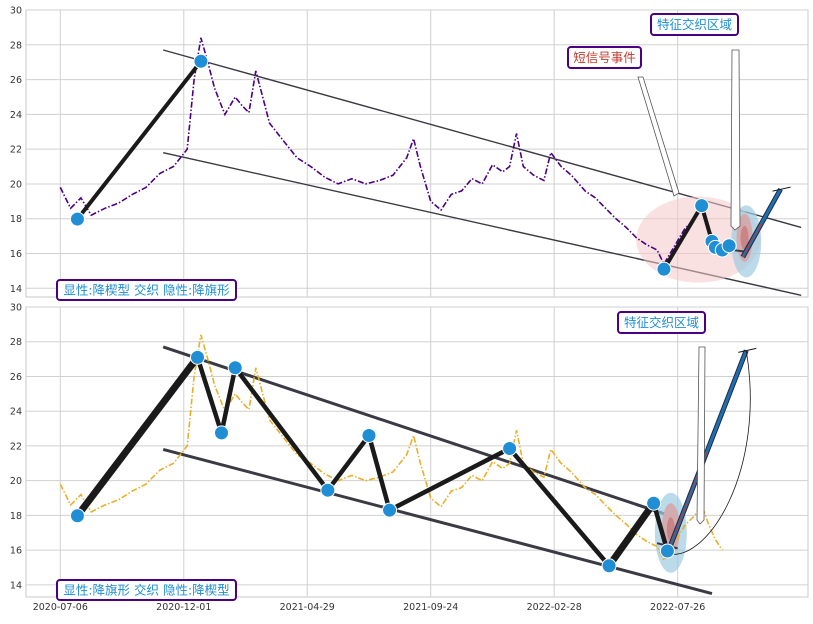  Describe the element at coordinates (554, 607) in the screenshot. I see `x-tick-label: 2022-02-28` at that location.